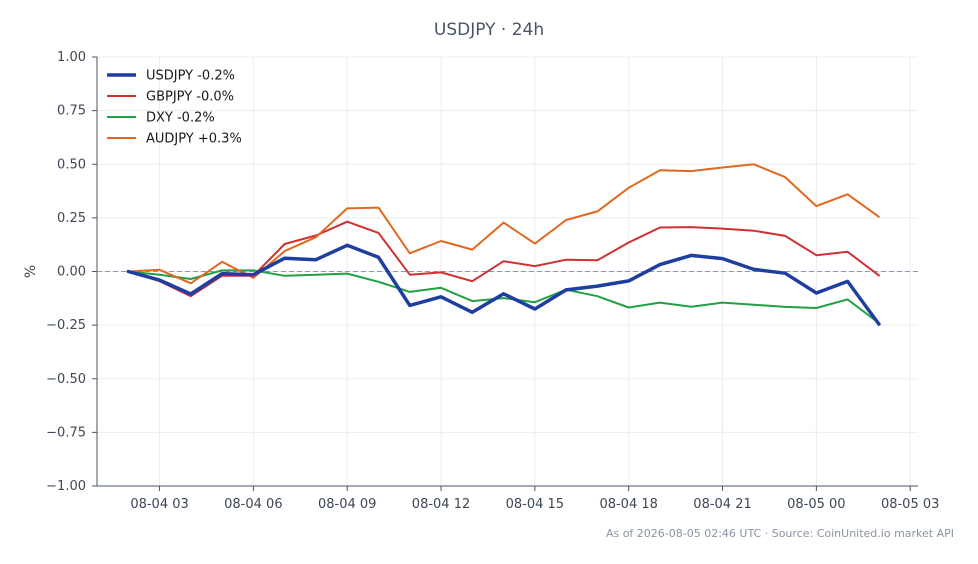 The width and height of the screenshot is (978, 564). I want to click on y-tick-label: 0.00, so click(71, 272).